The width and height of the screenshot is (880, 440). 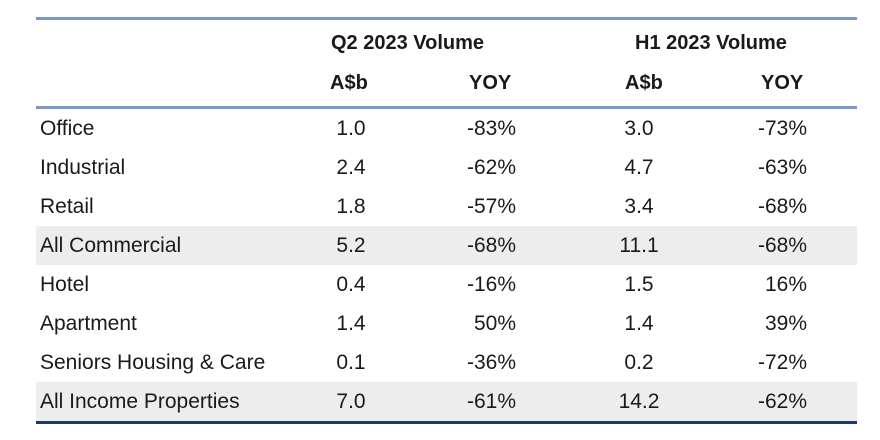 What do you see at coordinates (351, 284) in the screenshot?
I see `q2-value: 0.4` at bounding box center [351, 284].